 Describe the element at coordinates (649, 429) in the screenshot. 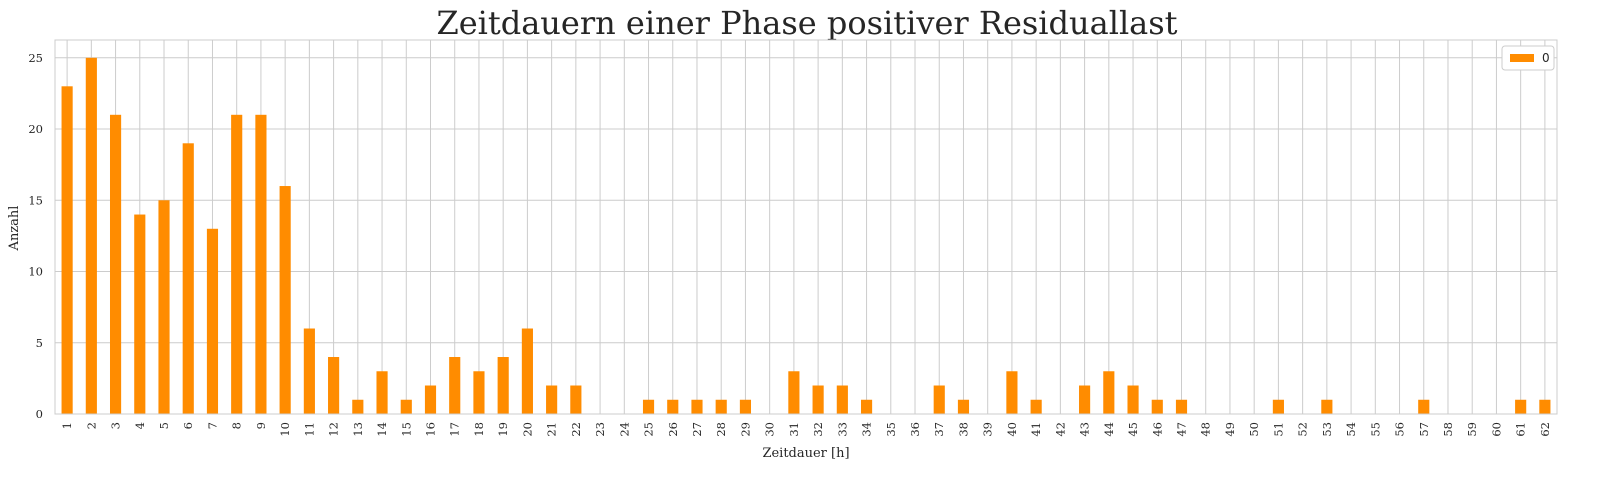

I see `x-tick-label: 25` at that location.